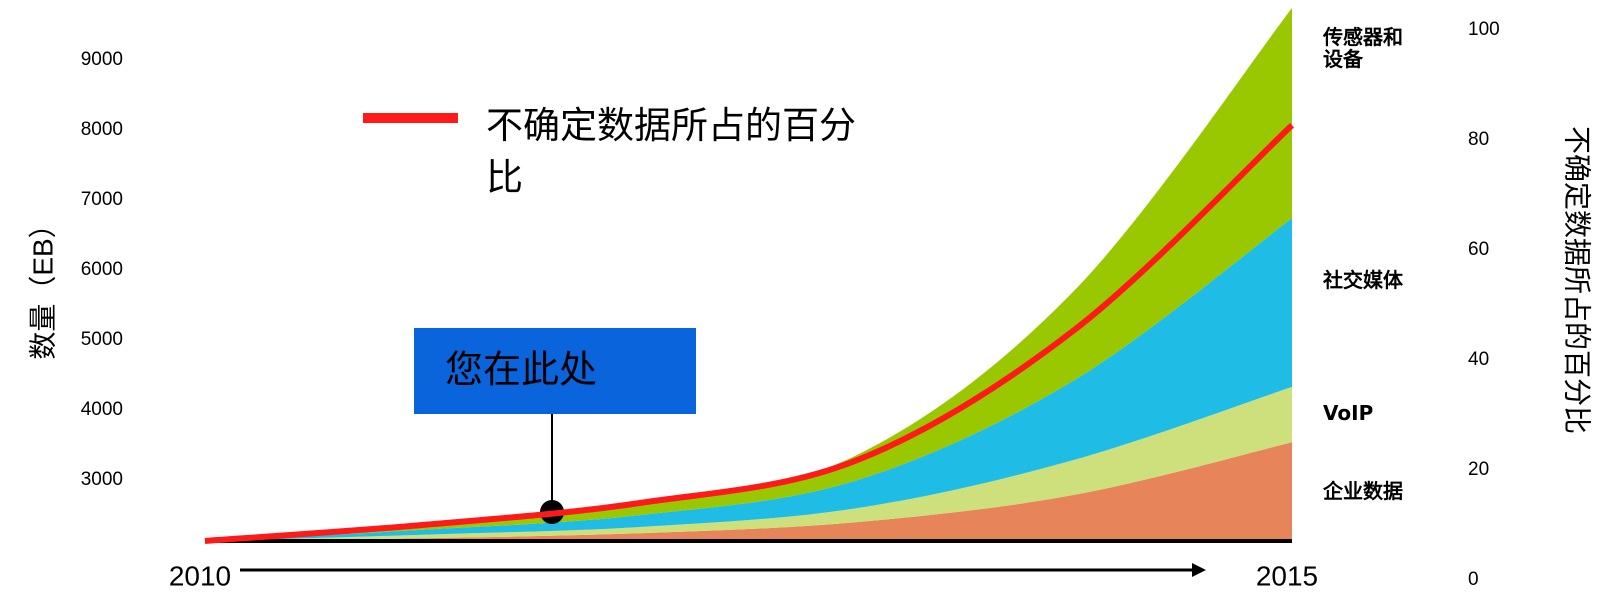 This screenshot has height=611, width=1617. I want to click on annotation-box, so click(555, 371).